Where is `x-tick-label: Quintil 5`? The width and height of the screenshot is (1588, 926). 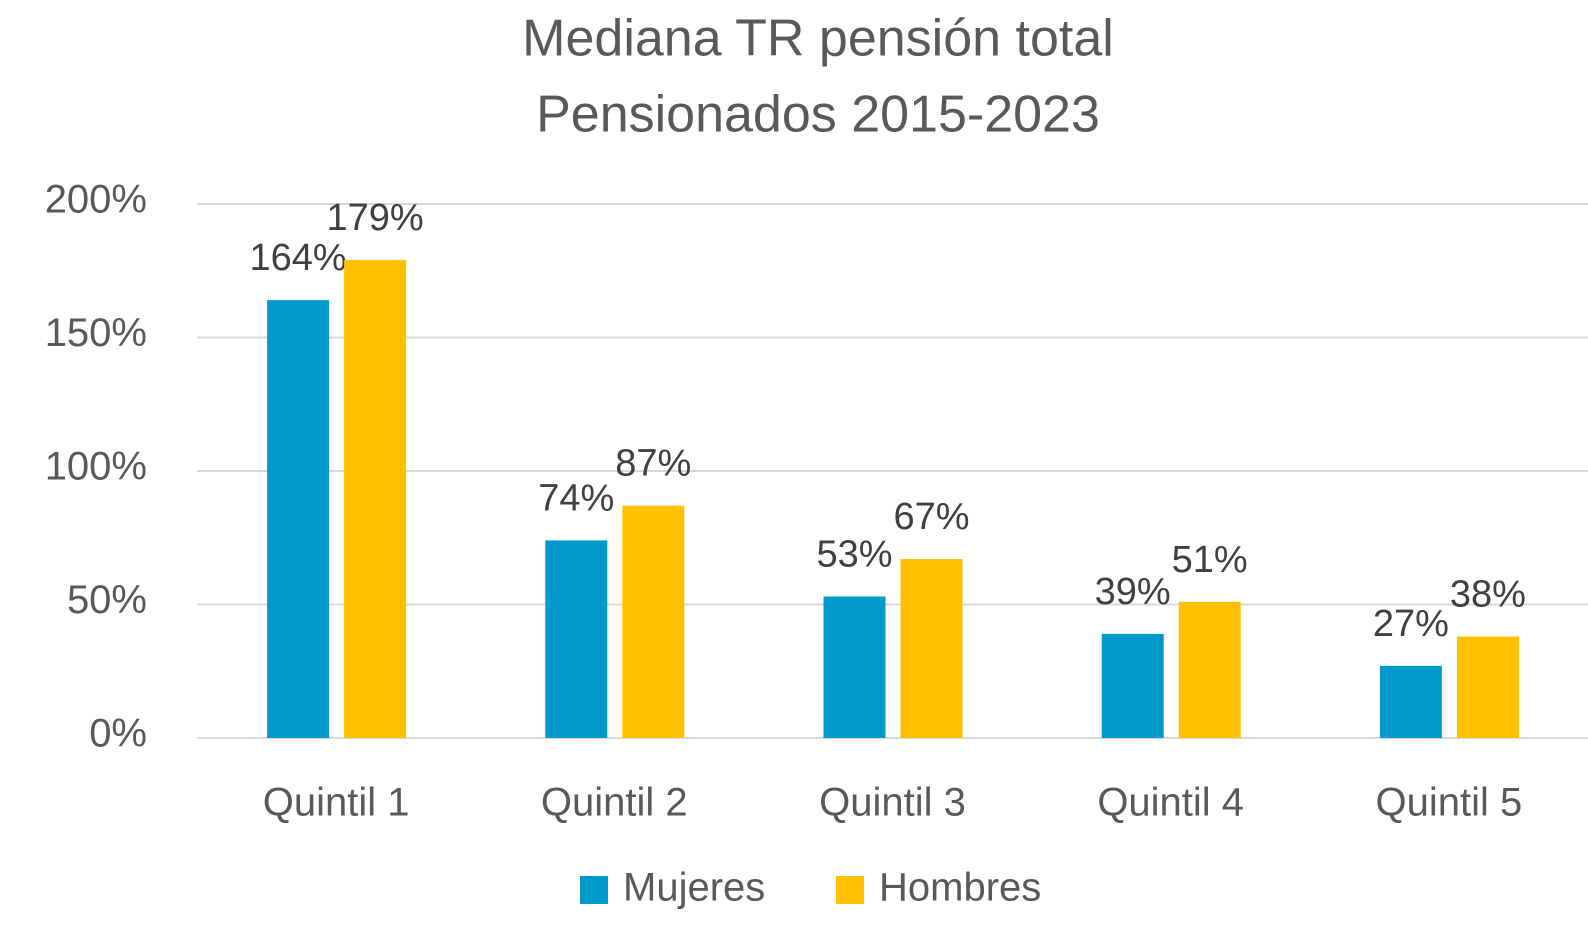 x-tick-label: Quintil 5 is located at coordinates (1449, 803).